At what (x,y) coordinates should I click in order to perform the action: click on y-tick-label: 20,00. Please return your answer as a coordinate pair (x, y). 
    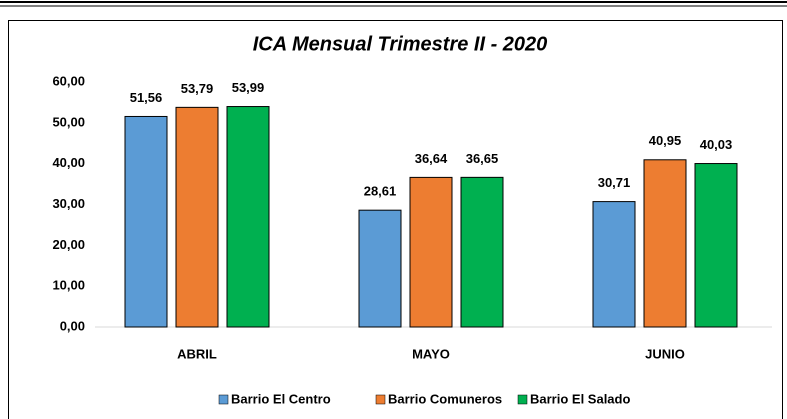
    Looking at the image, I should click on (68, 244).